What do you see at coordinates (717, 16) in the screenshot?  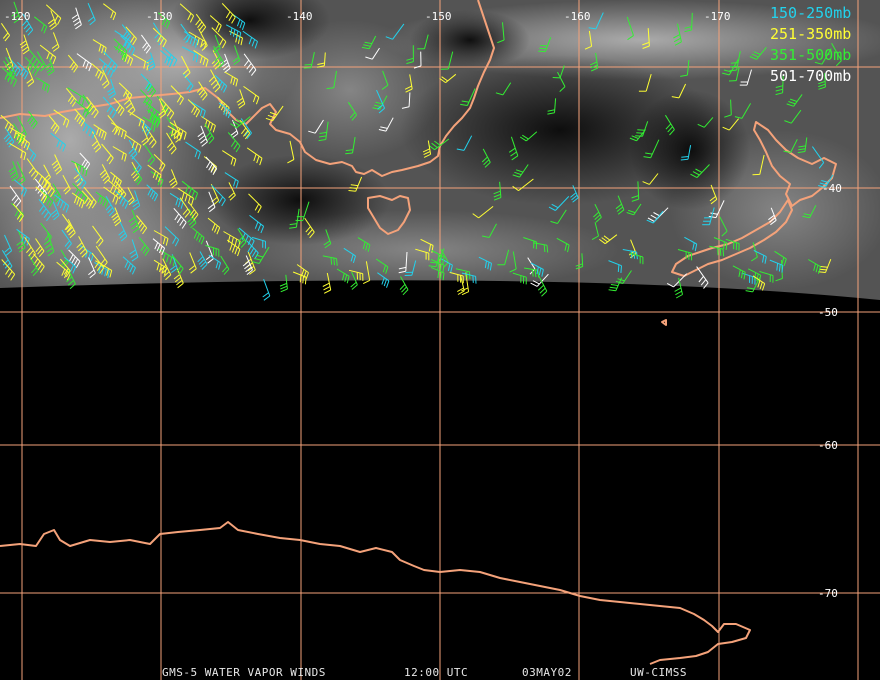 I see `longitude-label: -170` at bounding box center [717, 16].